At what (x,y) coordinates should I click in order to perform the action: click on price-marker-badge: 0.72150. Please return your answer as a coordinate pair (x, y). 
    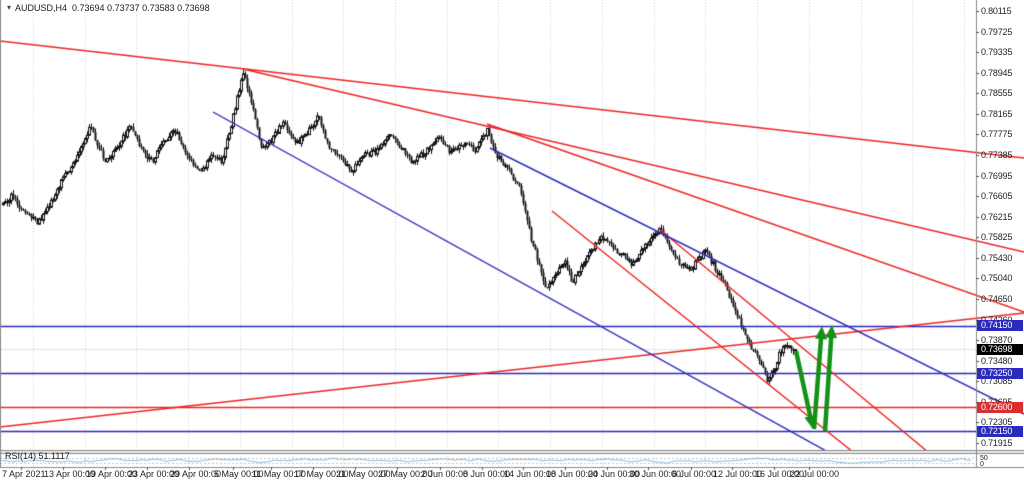
    Looking at the image, I should click on (1000, 431).